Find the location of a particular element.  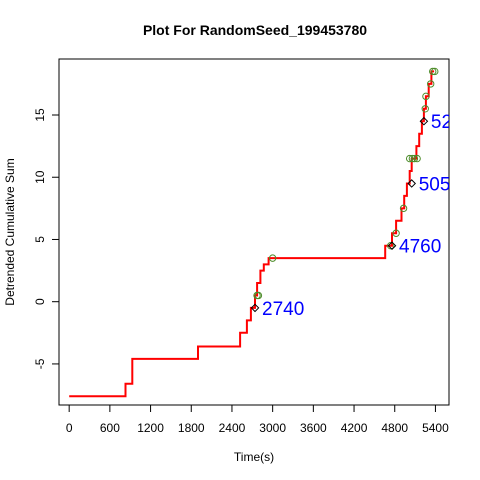

x-tick-label: 4200 is located at coordinates (354, 428).